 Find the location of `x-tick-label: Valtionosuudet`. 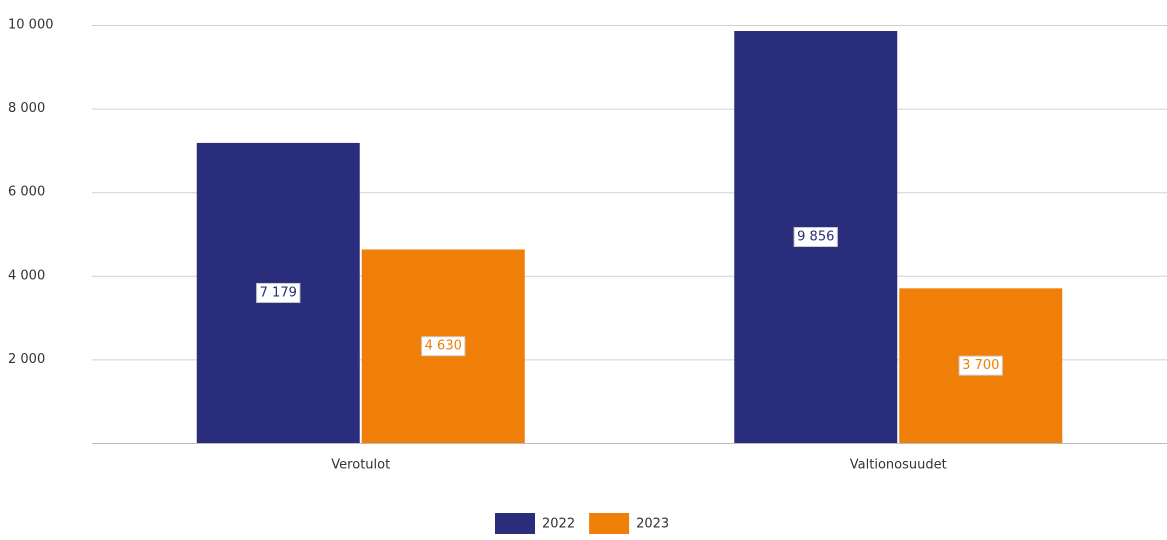

x-tick-label: Valtionosuudet is located at coordinates (898, 465).